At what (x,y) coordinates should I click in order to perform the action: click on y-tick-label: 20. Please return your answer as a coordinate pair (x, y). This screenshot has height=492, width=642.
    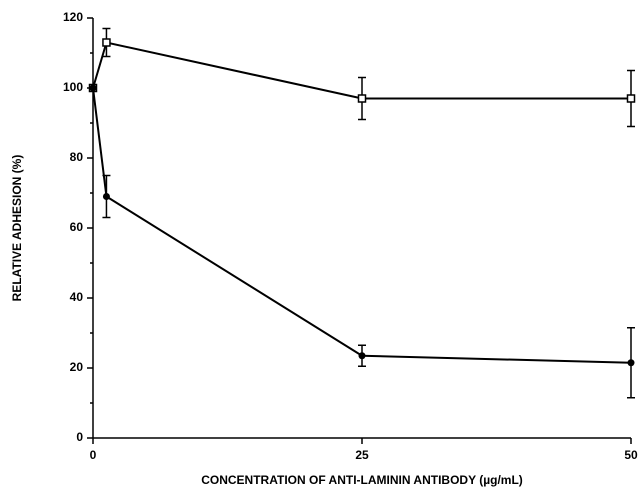
    Looking at the image, I should click on (77, 367).